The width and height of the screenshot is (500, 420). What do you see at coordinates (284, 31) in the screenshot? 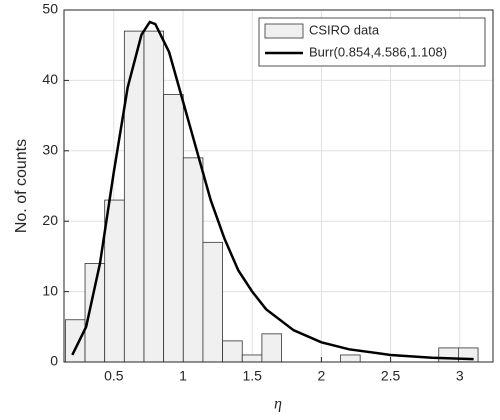
I see `legend-patch` at bounding box center [284, 31].